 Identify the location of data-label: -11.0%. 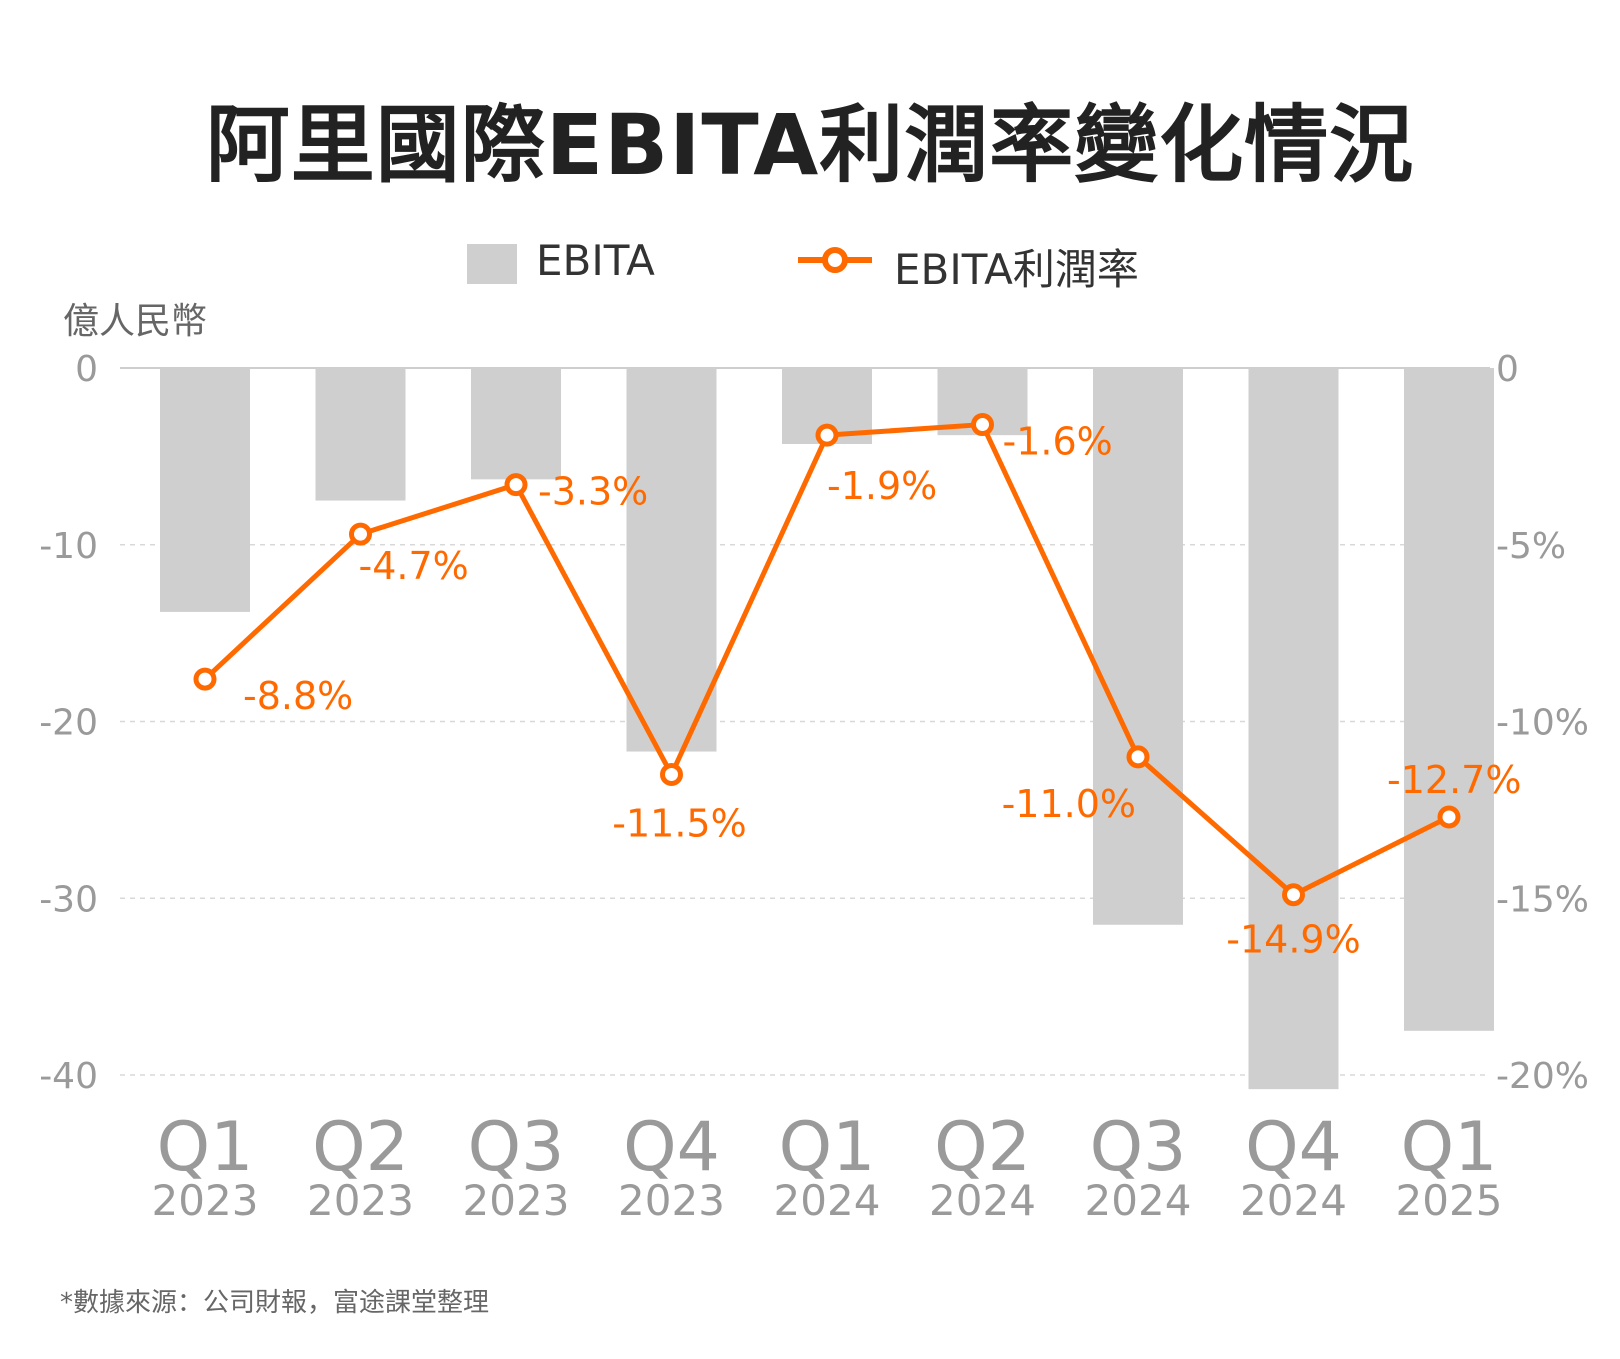
(1069, 804).